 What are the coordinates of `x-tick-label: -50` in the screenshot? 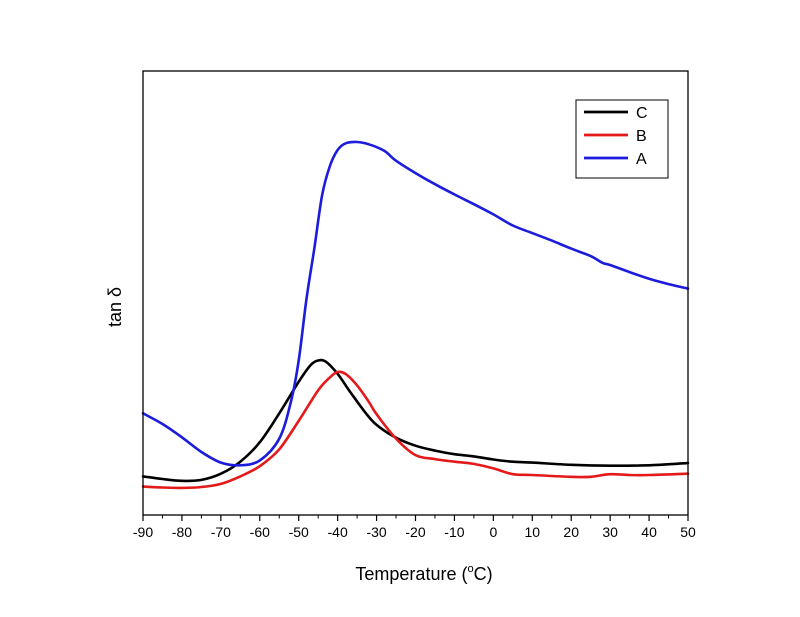 It's located at (299, 532).